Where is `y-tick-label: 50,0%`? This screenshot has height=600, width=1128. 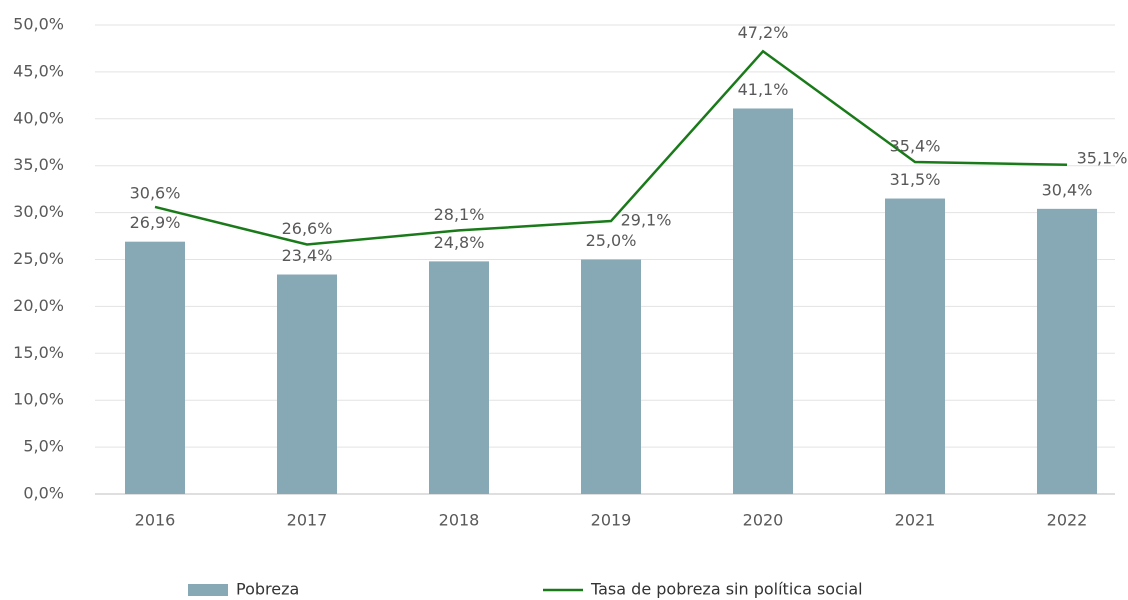
y-tick-label: 50,0% is located at coordinates (38, 24).